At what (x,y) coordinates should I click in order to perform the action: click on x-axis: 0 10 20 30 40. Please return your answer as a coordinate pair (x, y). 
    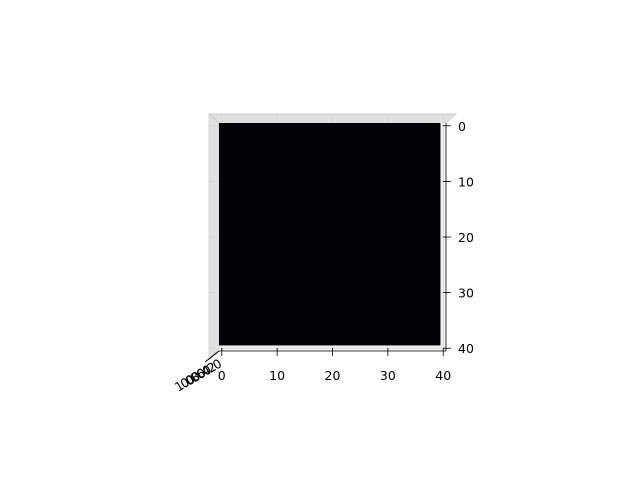
    Looking at the image, I should click on (334, 365).